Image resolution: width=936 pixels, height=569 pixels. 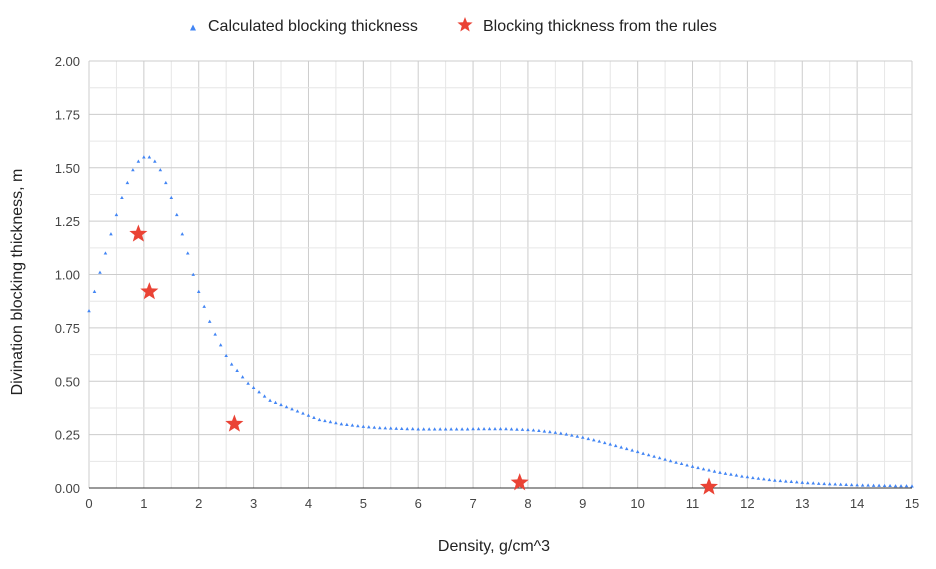 I want to click on legend-item-rules: Blocking thickness from the rules, so click(x=586, y=26).